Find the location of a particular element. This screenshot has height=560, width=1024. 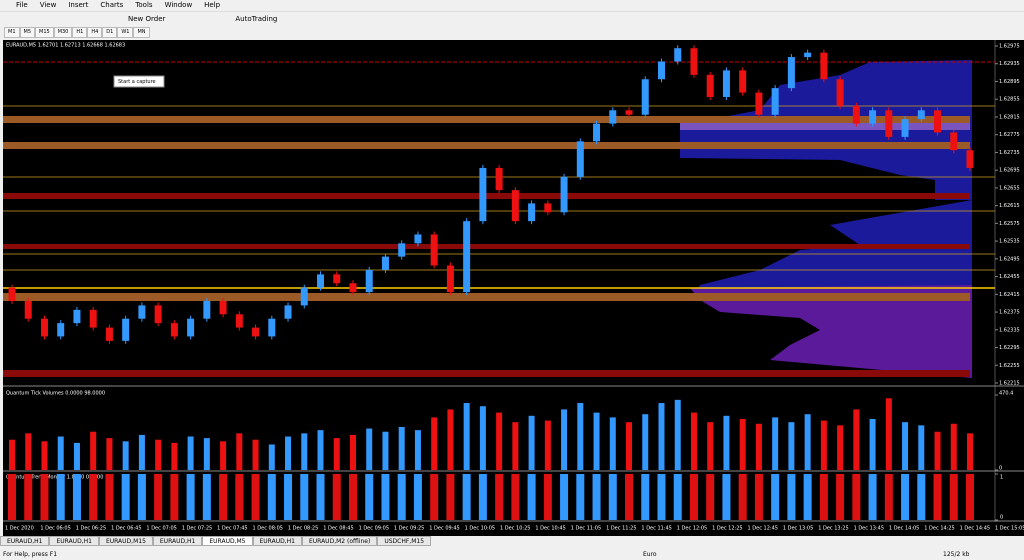

menu-item: Insert is located at coordinates (78, 5).